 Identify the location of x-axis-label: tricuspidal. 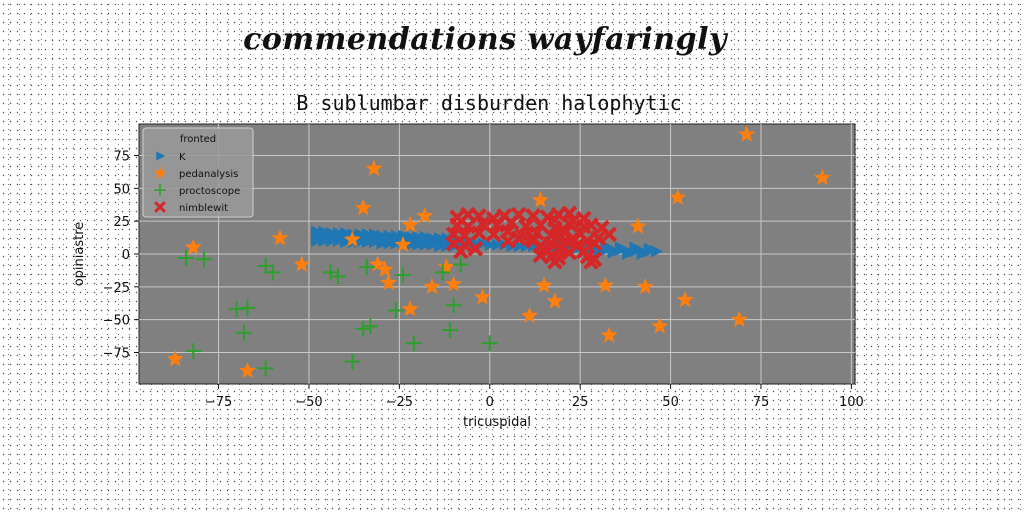
(497, 422).